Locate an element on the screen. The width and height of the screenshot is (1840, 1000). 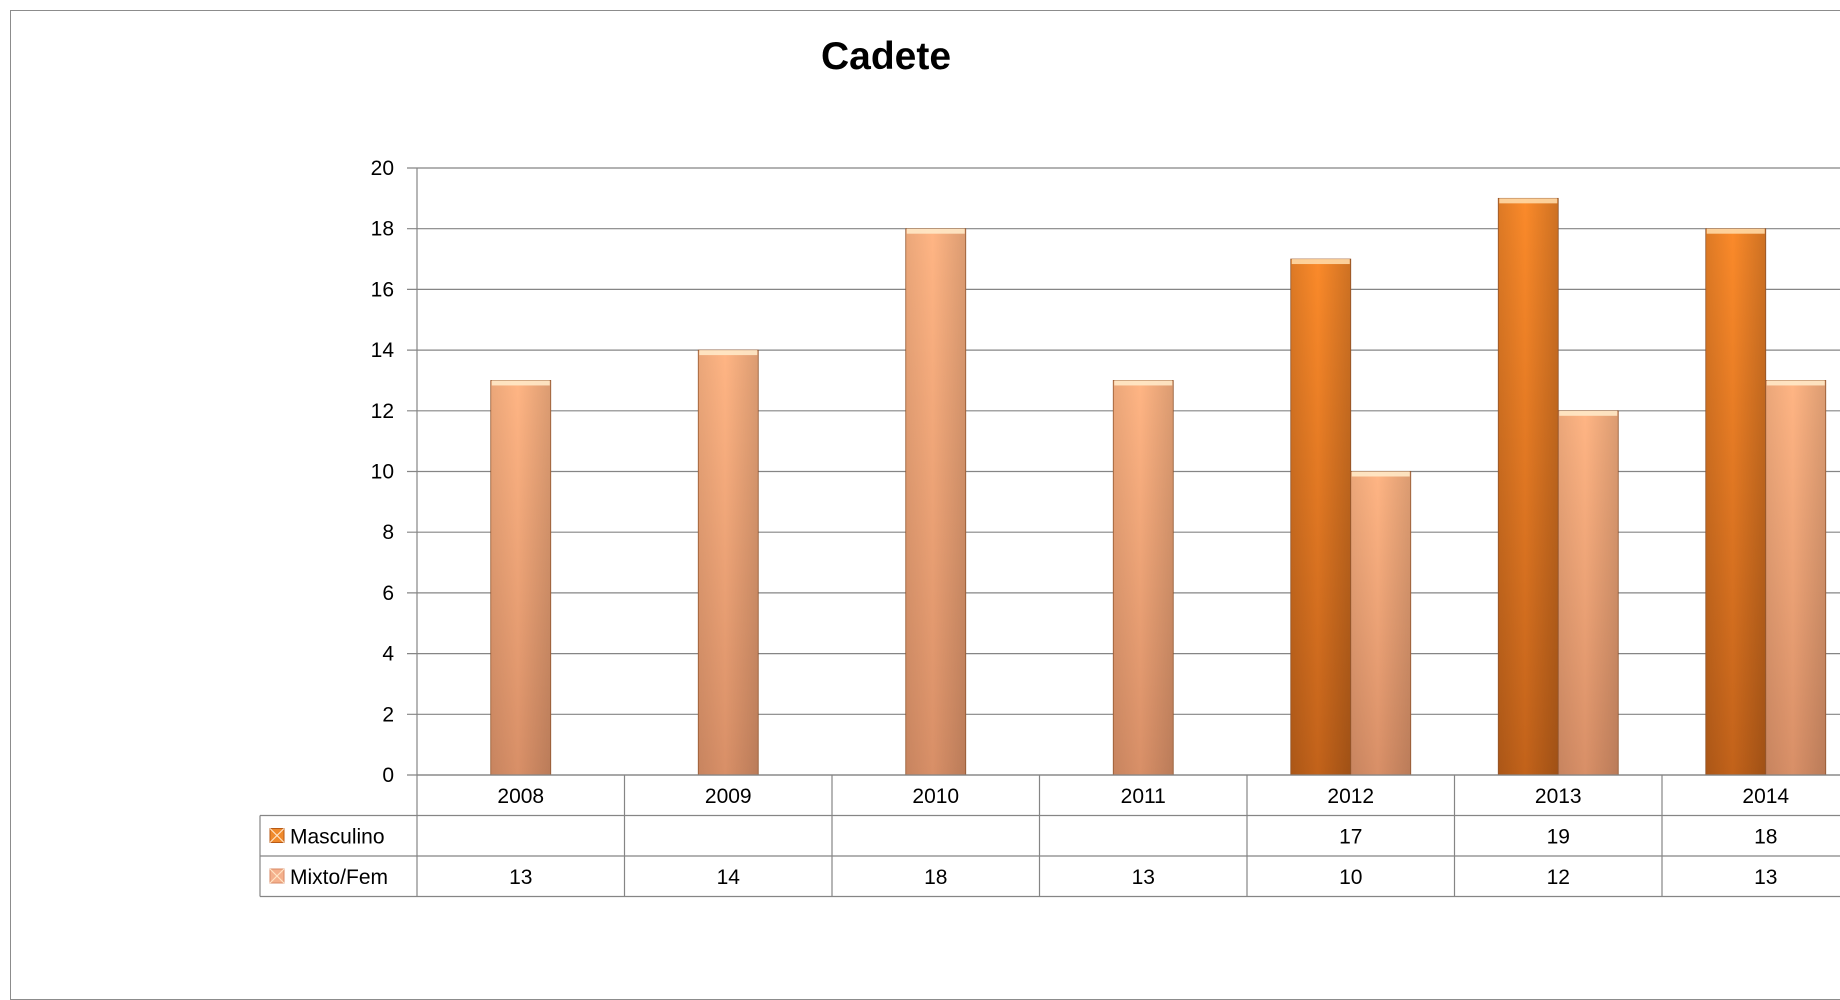
bar-mixto-fem-2011 is located at coordinates (1143, 578).